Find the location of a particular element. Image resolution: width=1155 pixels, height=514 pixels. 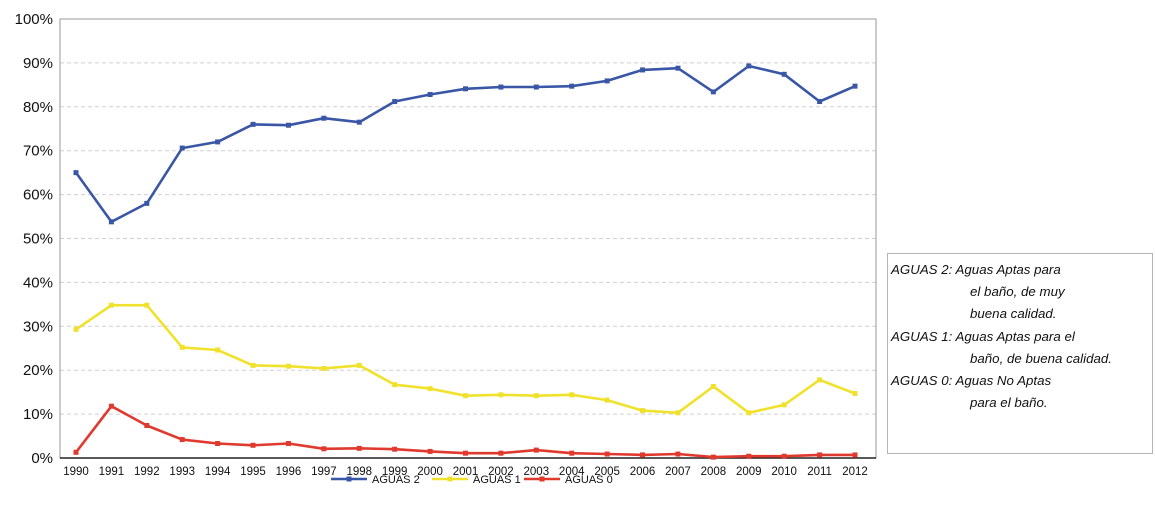

note-line: buena calidad. is located at coordinates (1013, 314).